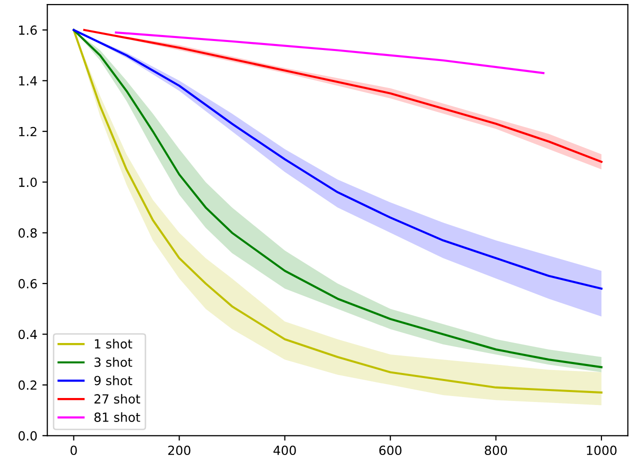 Image resolution: width=631 pixels, height=461 pixels. I want to click on x-tick-label: 600, so click(390, 451).